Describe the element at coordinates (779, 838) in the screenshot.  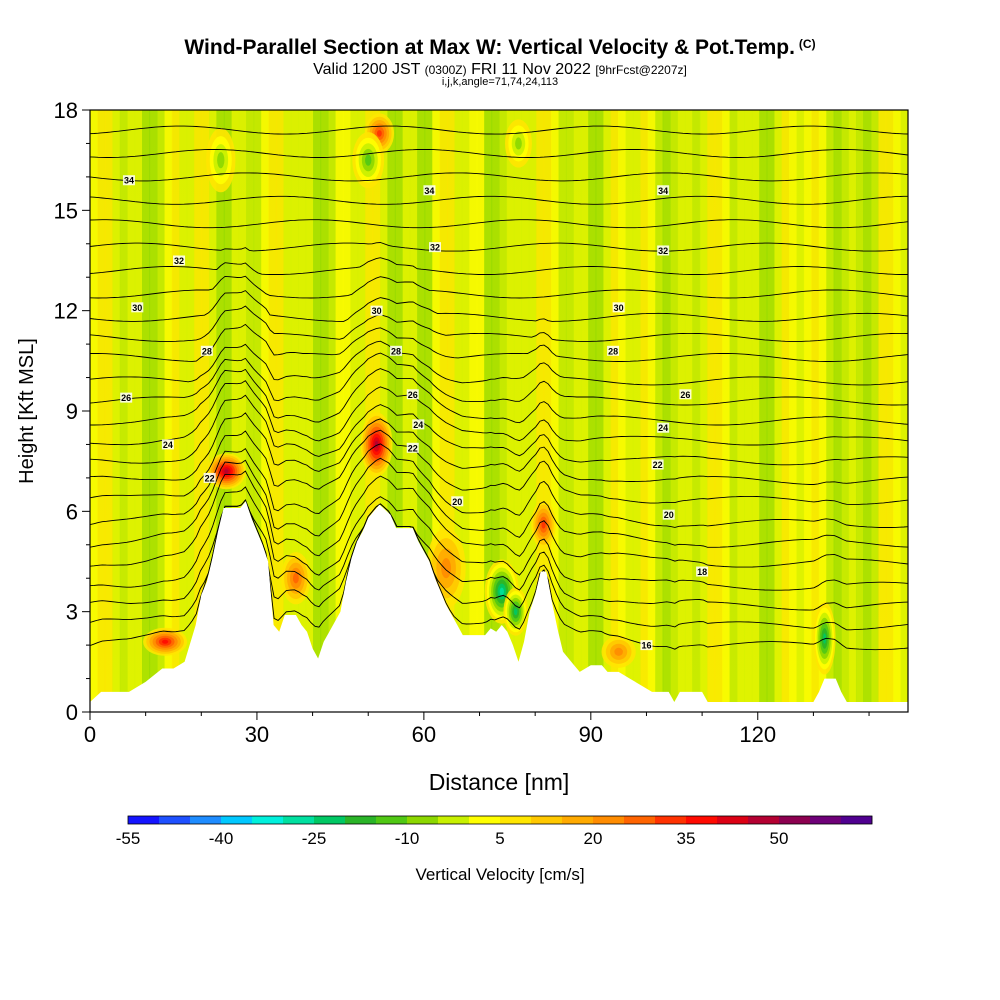
I see `colorbar-tick-label: 50` at that location.